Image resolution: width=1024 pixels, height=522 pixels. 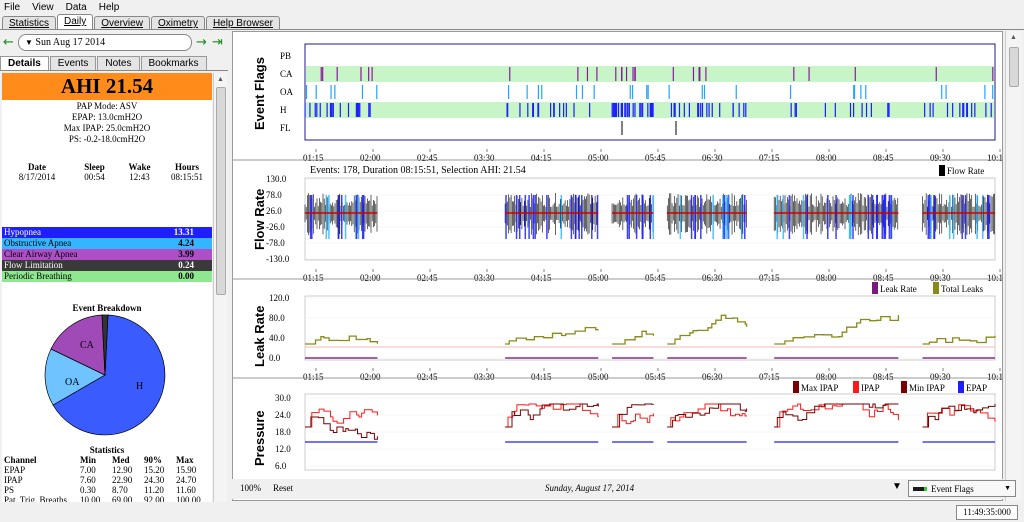 What do you see at coordinates (826, 158) in the screenshot?
I see `x-tick-label: 08:00` at bounding box center [826, 158].